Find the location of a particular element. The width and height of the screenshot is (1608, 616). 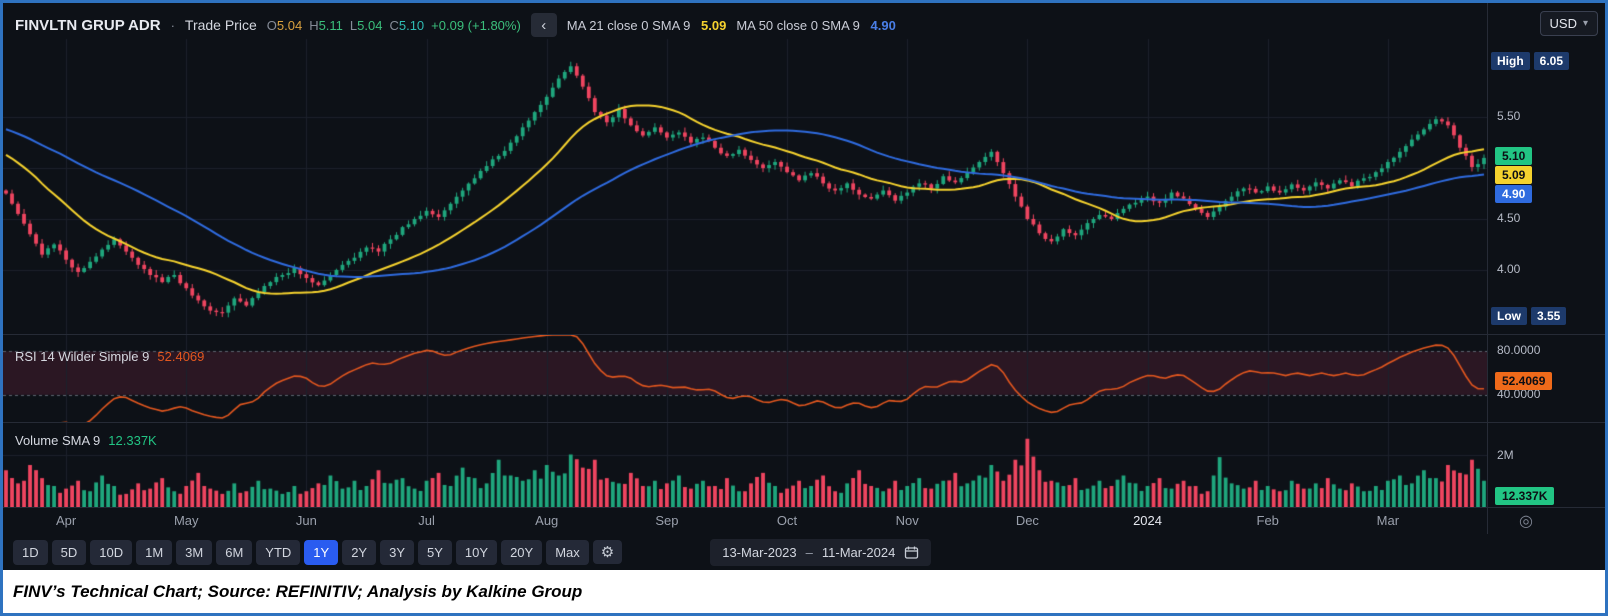

time-axis-label-mar: Mar is located at coordinates (1388, 520).